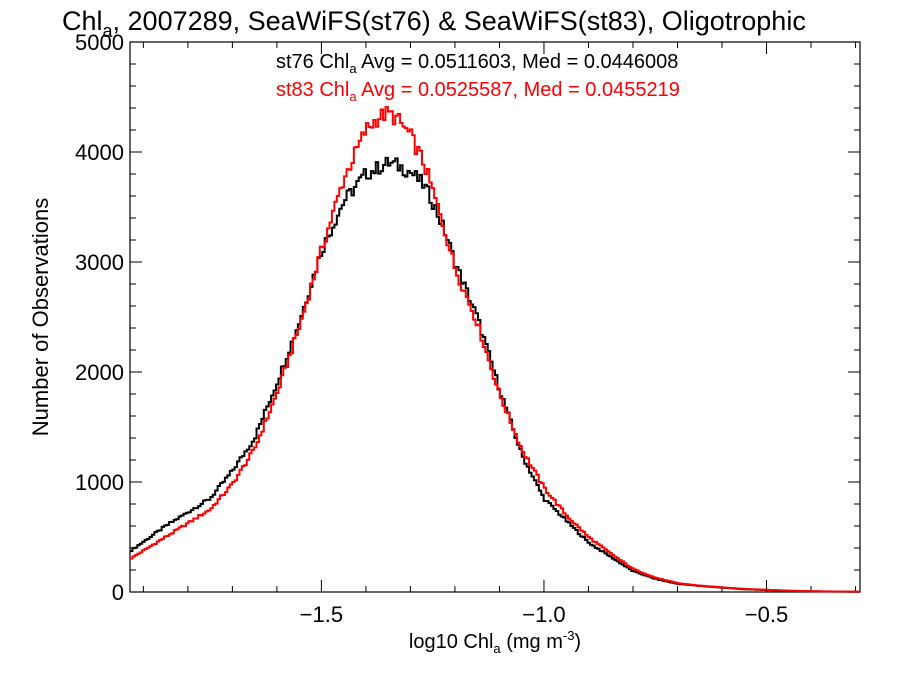 This screenshot has height=675, width=900. I want to click on x-tick-label: −0.5, so click(766, 614).